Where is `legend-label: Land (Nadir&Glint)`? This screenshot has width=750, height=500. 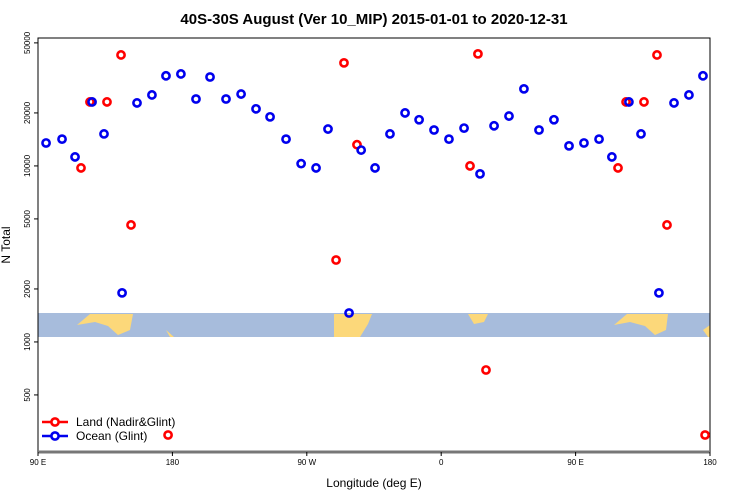
legend-label: Land (Nadir&Glint) is located at coordinates (125, 422).